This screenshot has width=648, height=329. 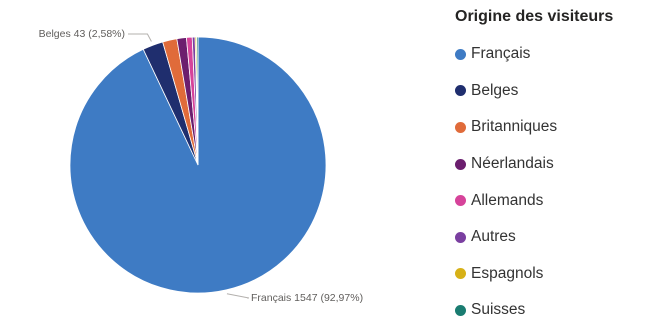 I want to click on legend-item-neerlandais: Néerlandais, so click(x=550, y=164).